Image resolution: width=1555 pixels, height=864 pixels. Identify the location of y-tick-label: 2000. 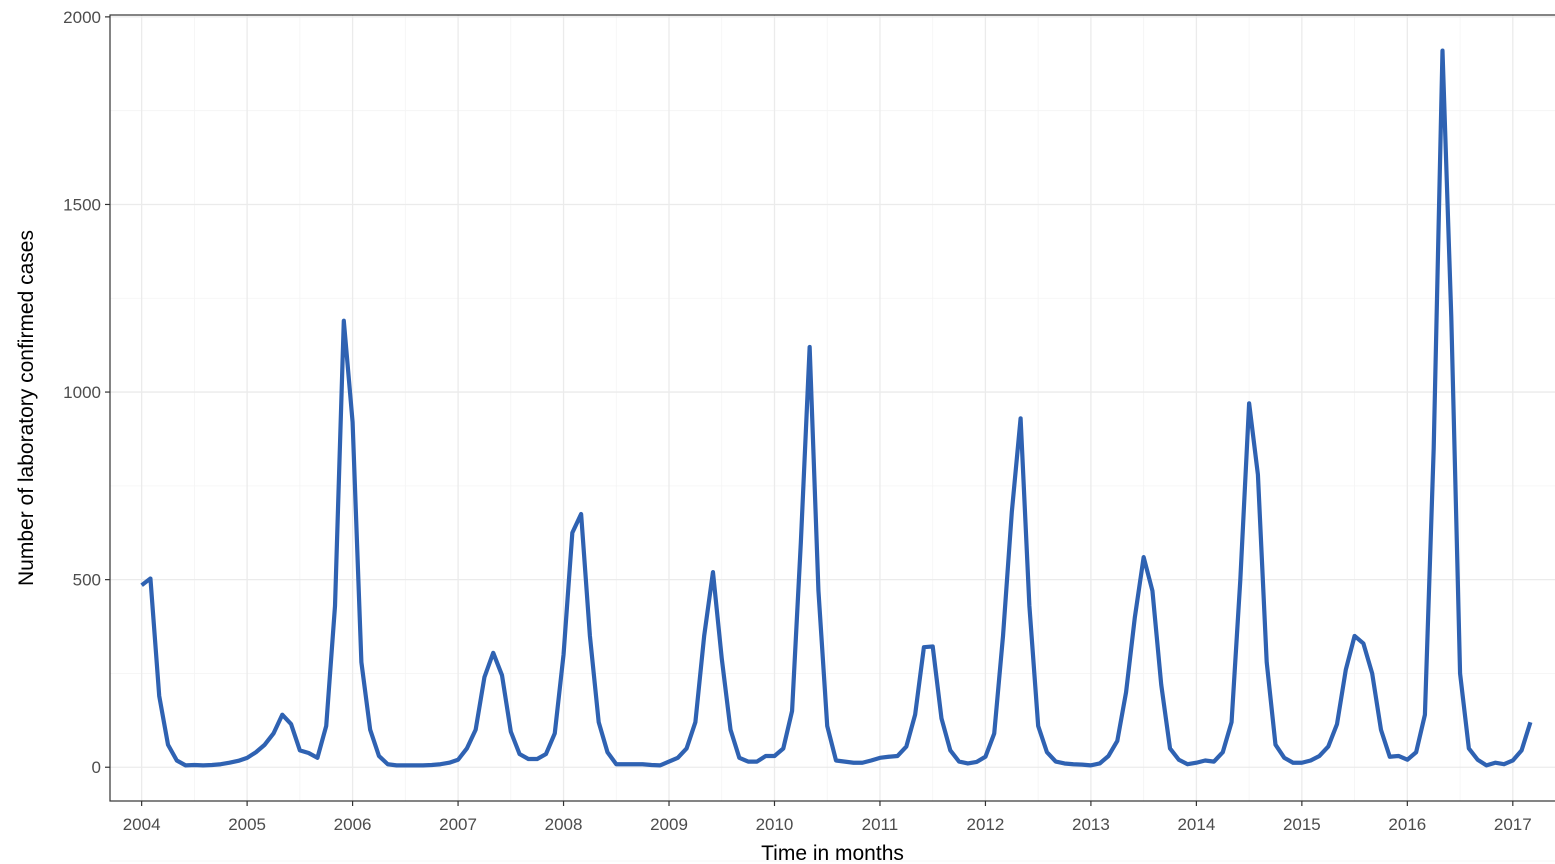
(82, 17).